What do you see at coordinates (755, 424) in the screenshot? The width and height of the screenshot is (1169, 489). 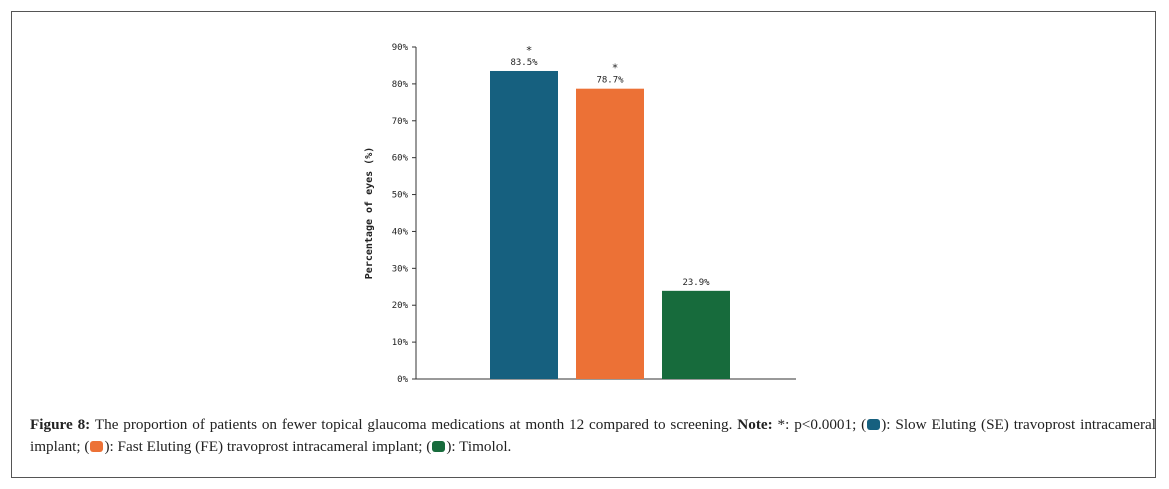 I see `note-label: Note:` at bounding box center [755, 424].